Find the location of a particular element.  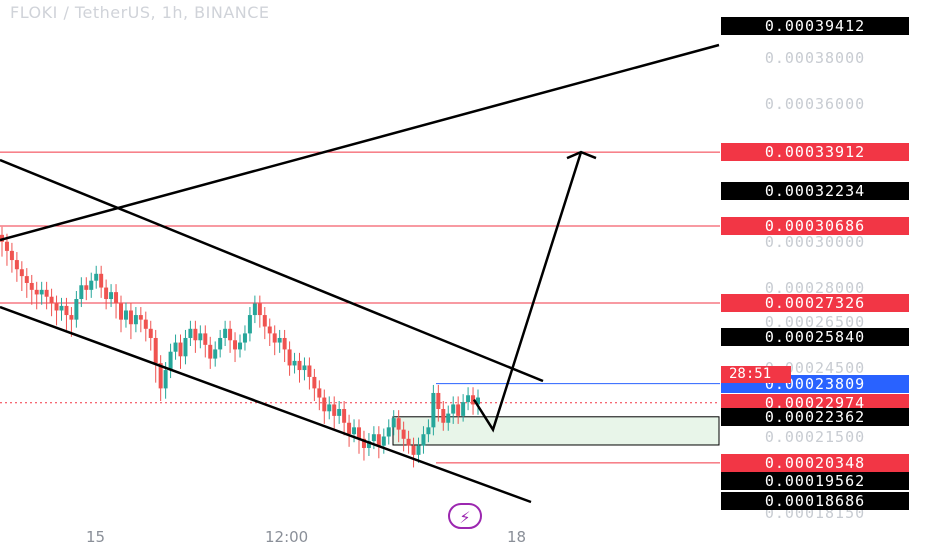

price-label: 0.00030686 is located at coordinates (815, 226).